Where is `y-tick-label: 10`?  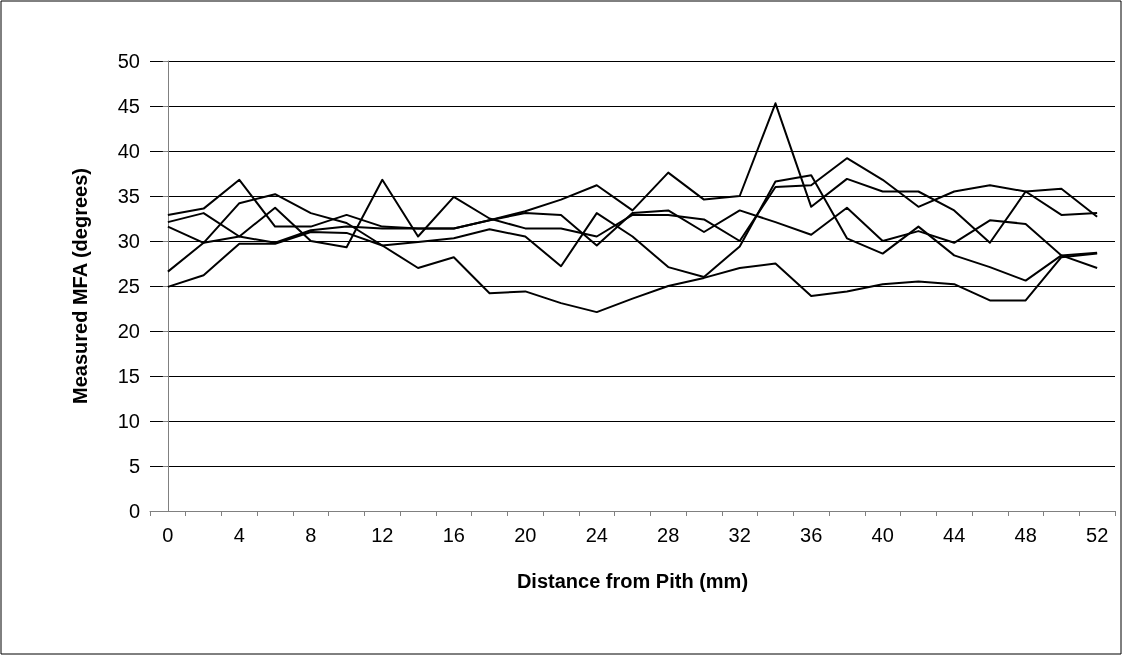 y-tick-label: 10 is located at coordinates (128, 421).